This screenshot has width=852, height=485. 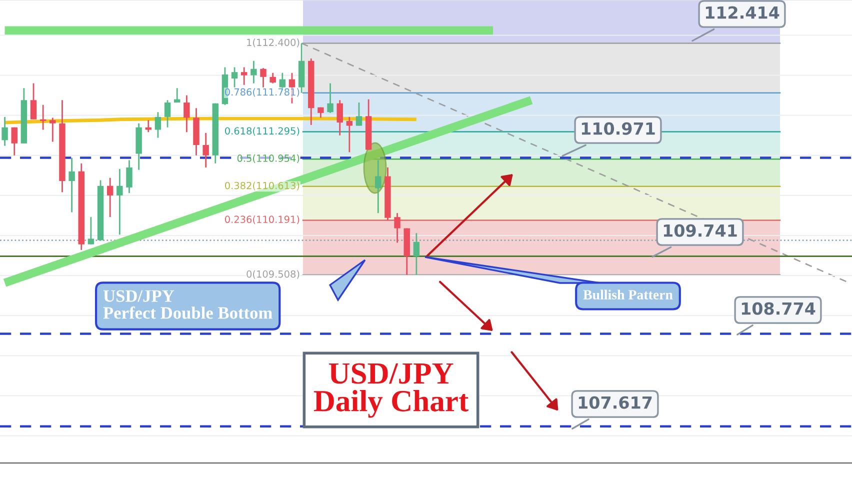 I want to click on text: USD/JPY Daily Chart, so click(x=391, y=390).